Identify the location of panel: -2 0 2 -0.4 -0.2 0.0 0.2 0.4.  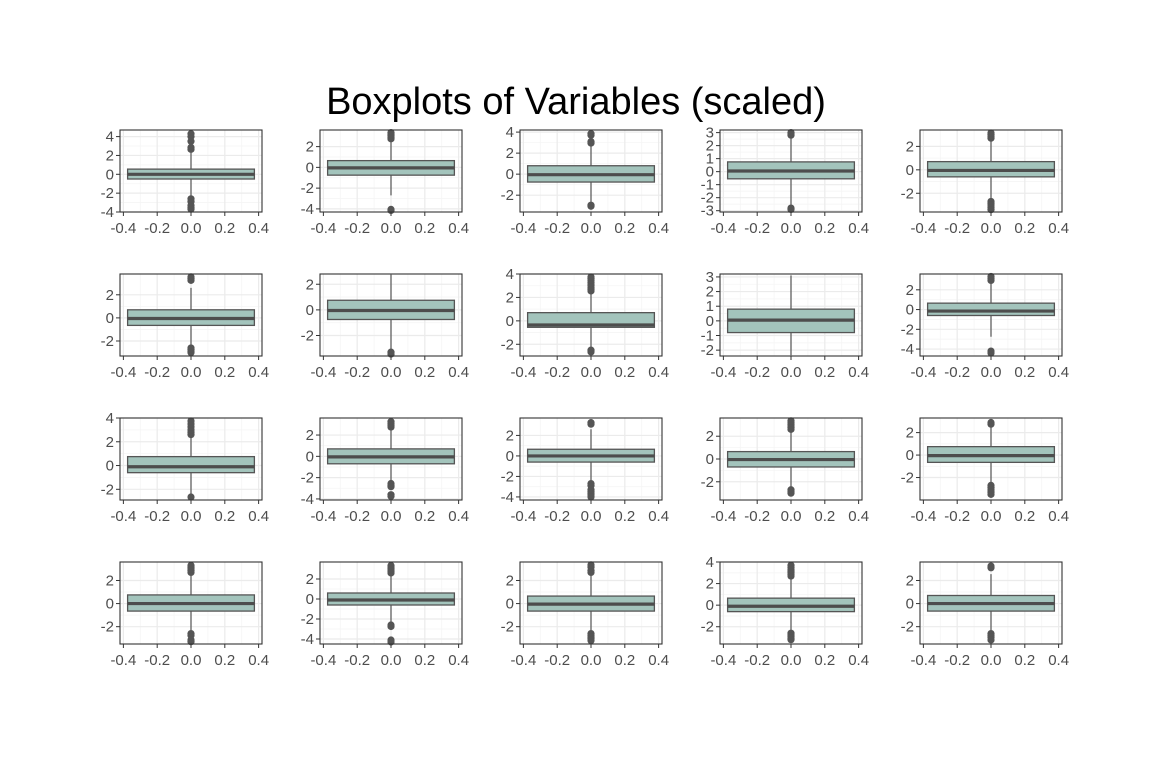
(185, 327).